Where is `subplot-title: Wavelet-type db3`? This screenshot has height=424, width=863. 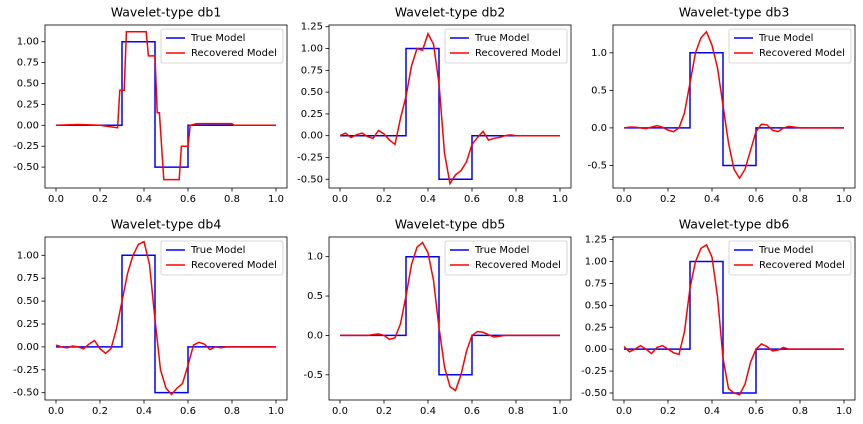
subplot-title: Wavelet-type db3 is located at coordinates (734, 12).